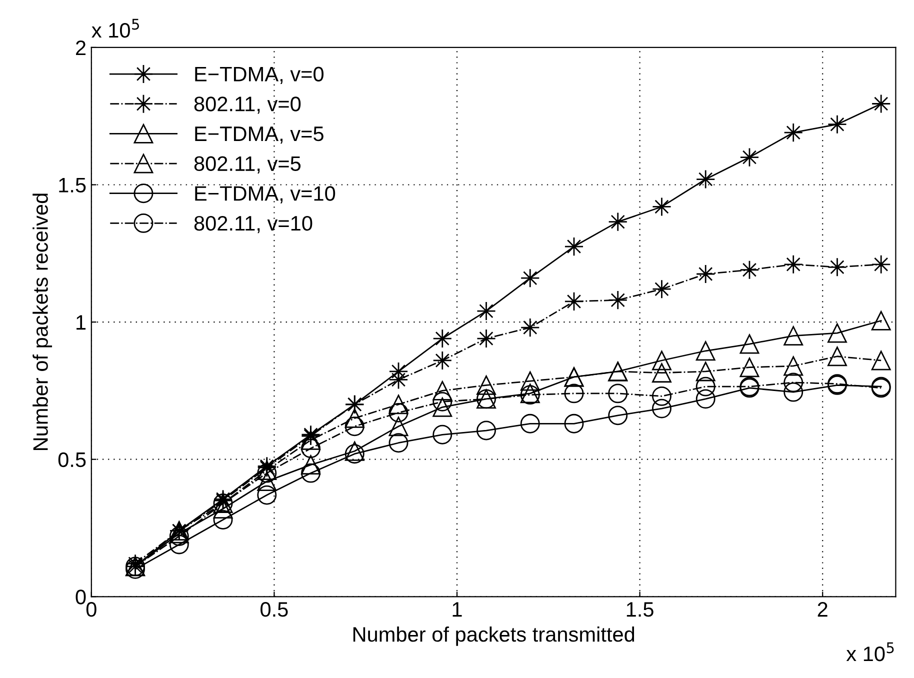 The height and width of the screenshot is (678, 914). Describe the element at coordinates (259, 75) in the screenshot. I see `legend-label: E−TDMA, v=0` at that location.